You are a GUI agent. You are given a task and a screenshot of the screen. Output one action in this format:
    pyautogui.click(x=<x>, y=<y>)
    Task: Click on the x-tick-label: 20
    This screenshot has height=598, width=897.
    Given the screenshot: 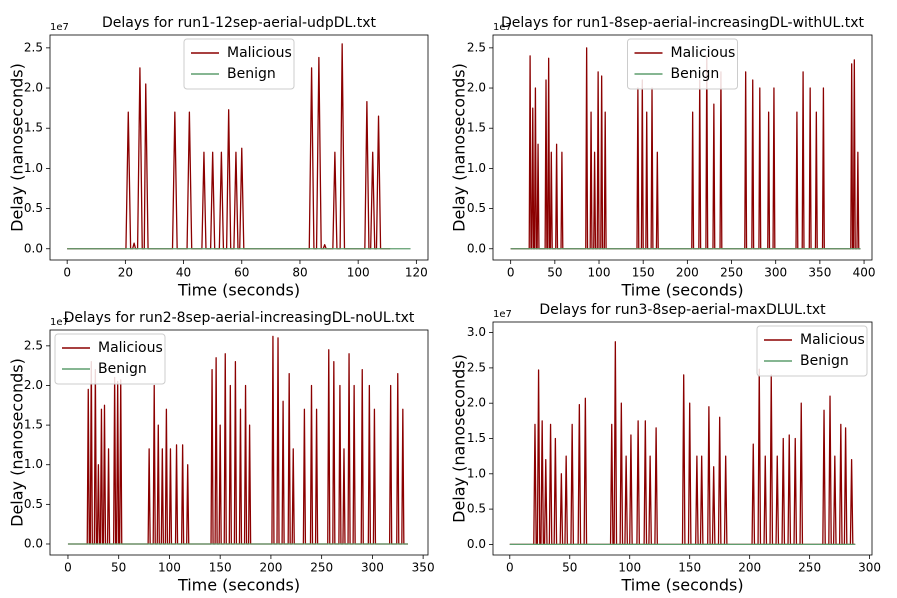 What is the action you would take?
    pyautogui.click(x=125, y=273)
    